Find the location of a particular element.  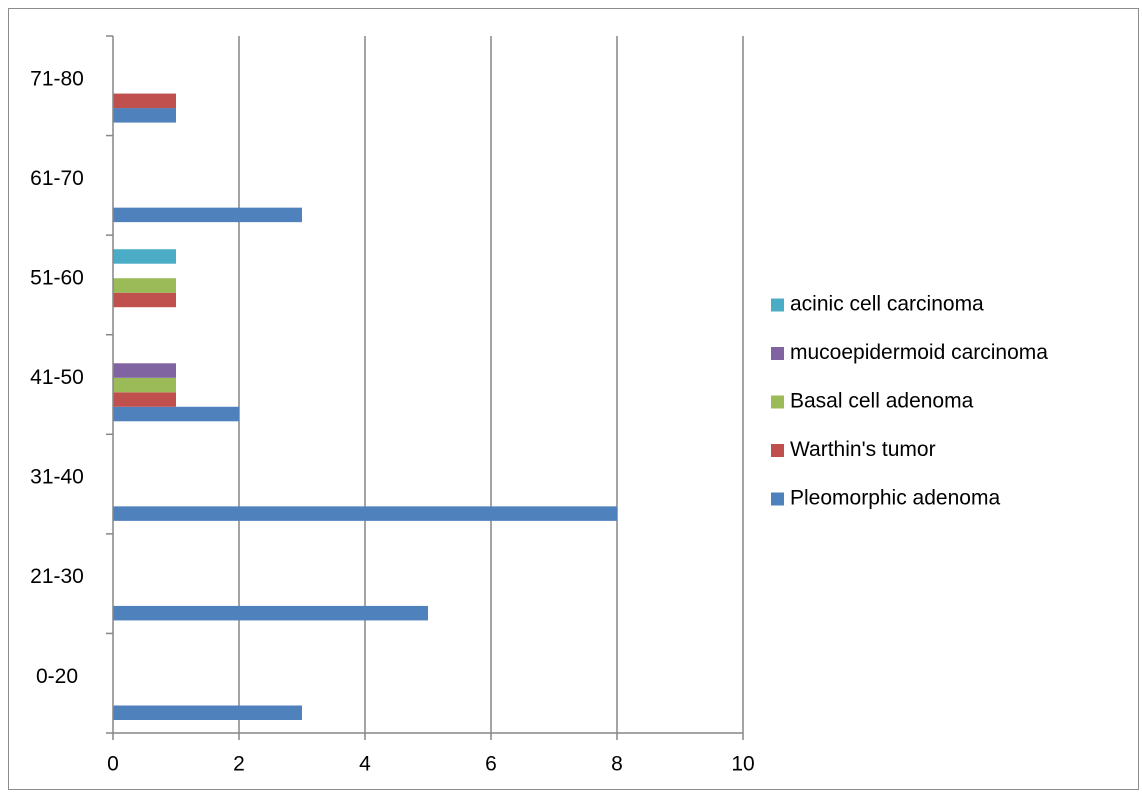

y-tick-label: 71-80 is located at coordinates (57, 78).